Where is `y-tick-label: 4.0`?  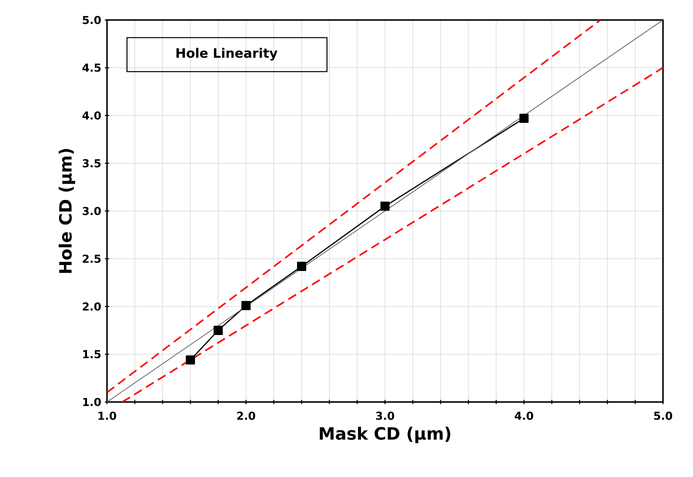 y-tick-label: 4.0 is located at coordinates (91, 115).